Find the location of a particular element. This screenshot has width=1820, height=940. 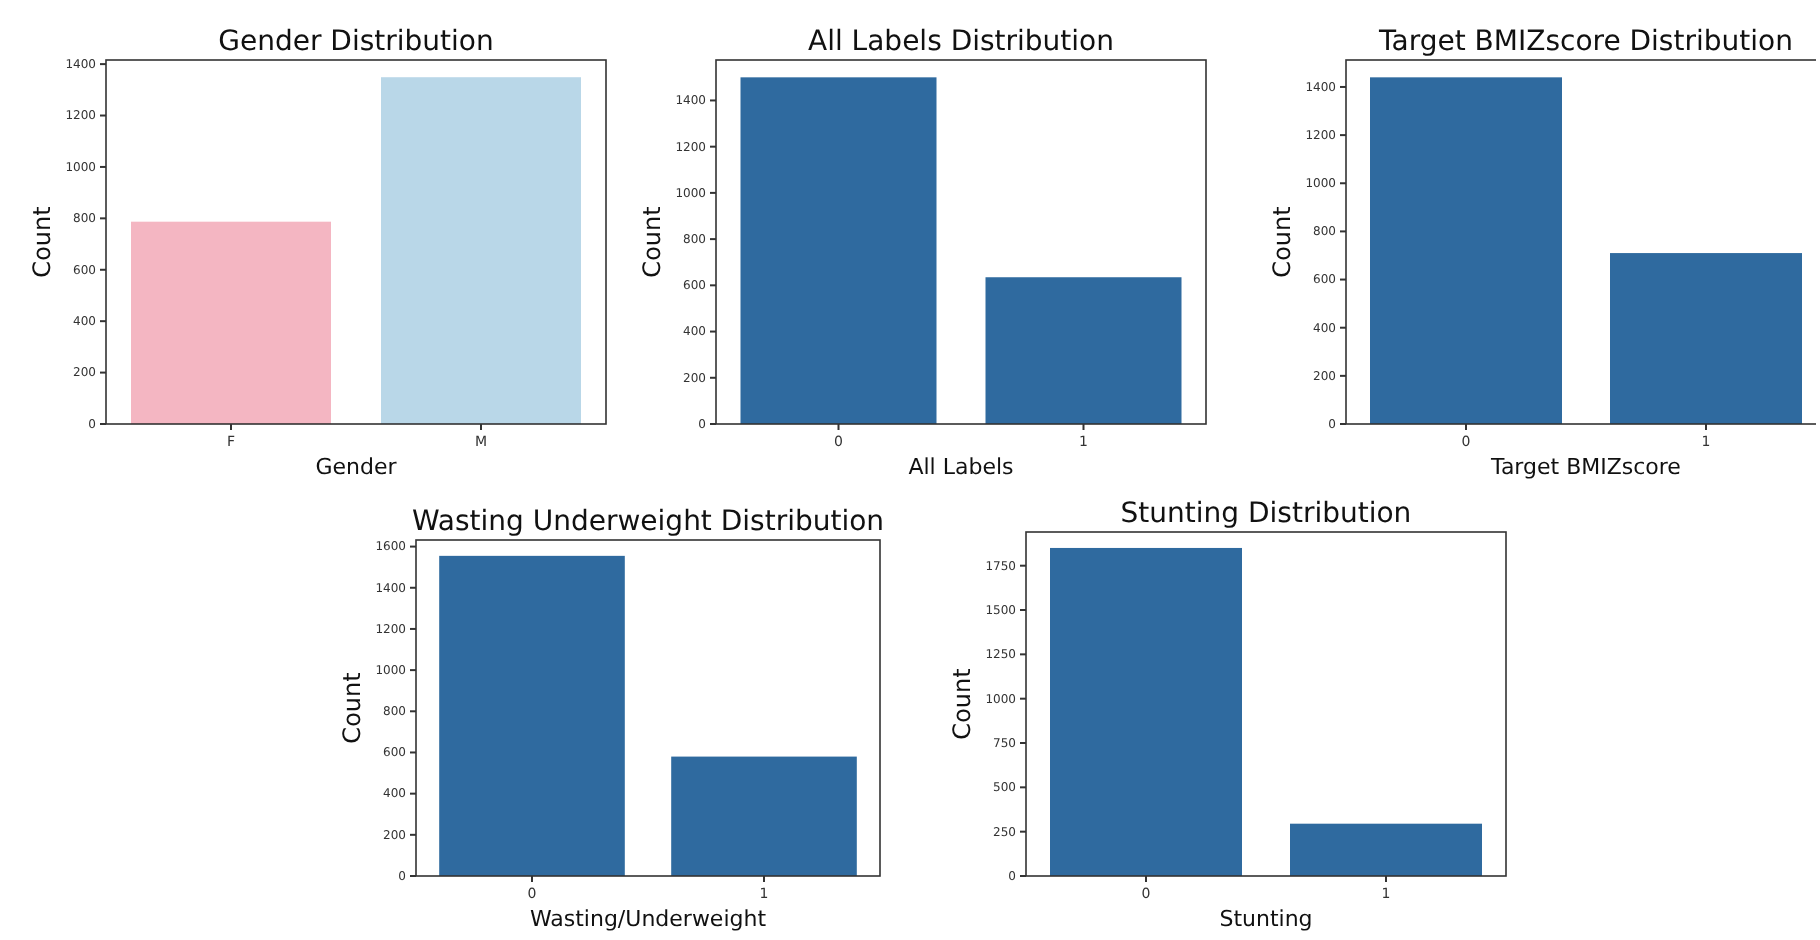

chart-title: Stunting Distribution is located at coordinates (1266, 514).